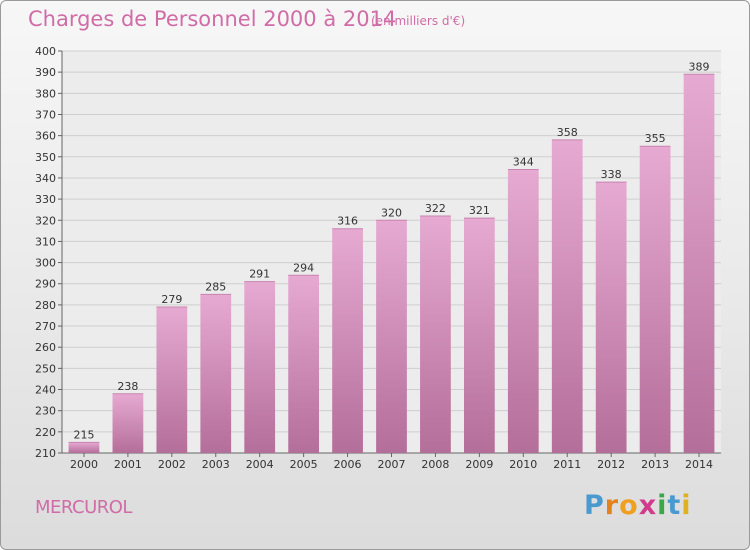  I want to click on y-tick-label: 230, so click(45, 411).